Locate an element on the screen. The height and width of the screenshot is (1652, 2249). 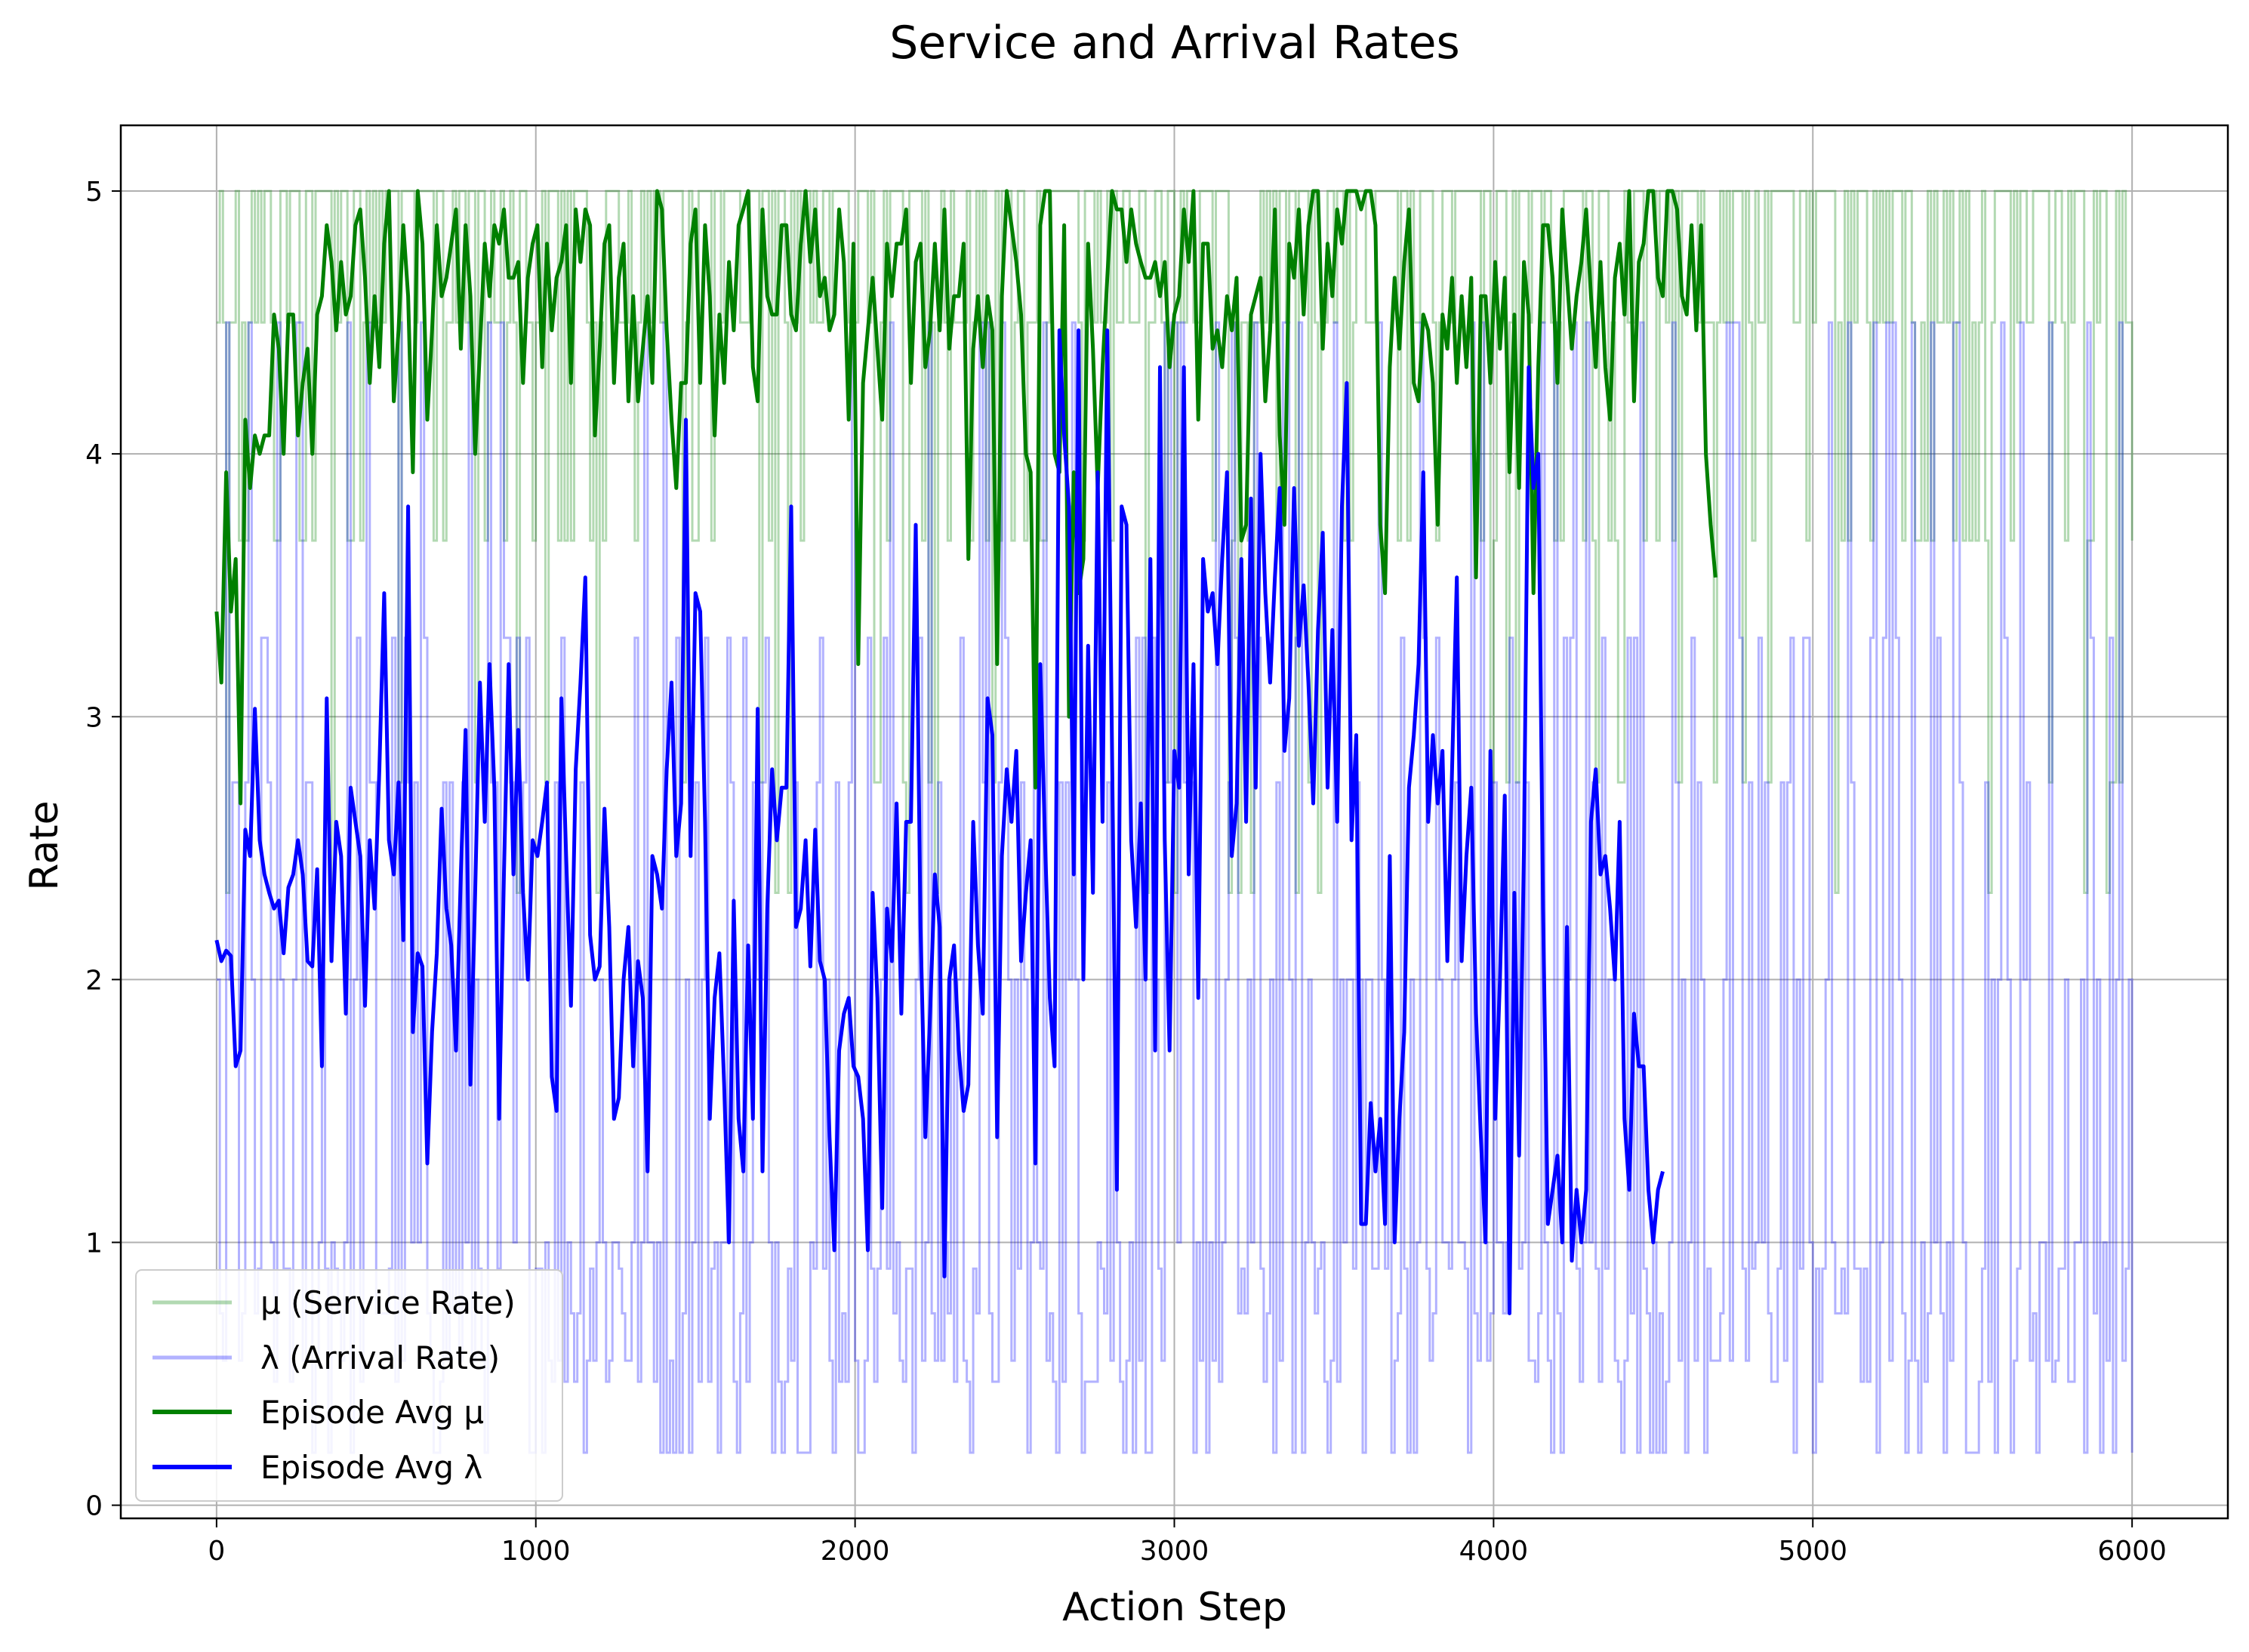
y-tick-label: 4 is located at coordinates (94, 454).